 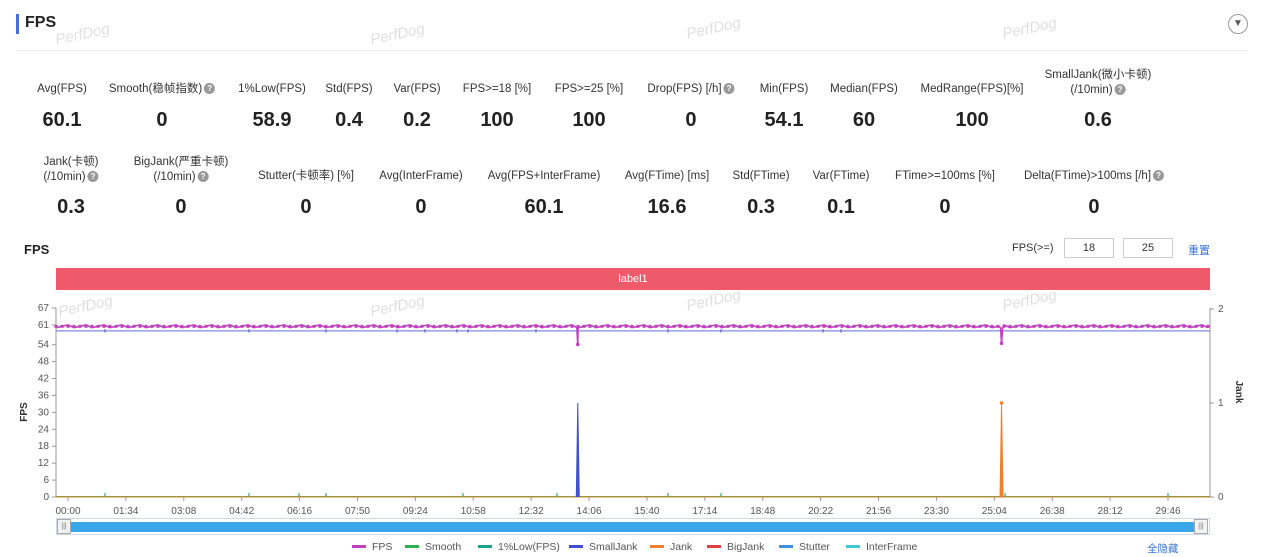 I want to click on metric-value: 0.2, so click(x=417, y=120).